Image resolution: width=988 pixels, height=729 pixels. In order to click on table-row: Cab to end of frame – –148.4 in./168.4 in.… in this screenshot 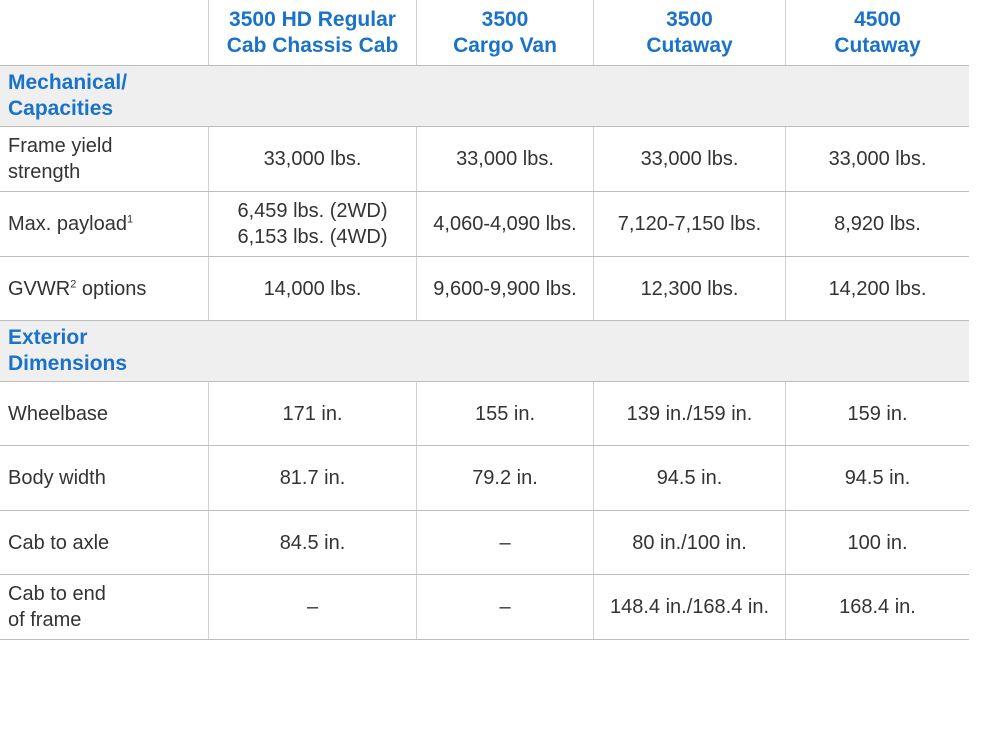, I will do `click(484, 607)`.